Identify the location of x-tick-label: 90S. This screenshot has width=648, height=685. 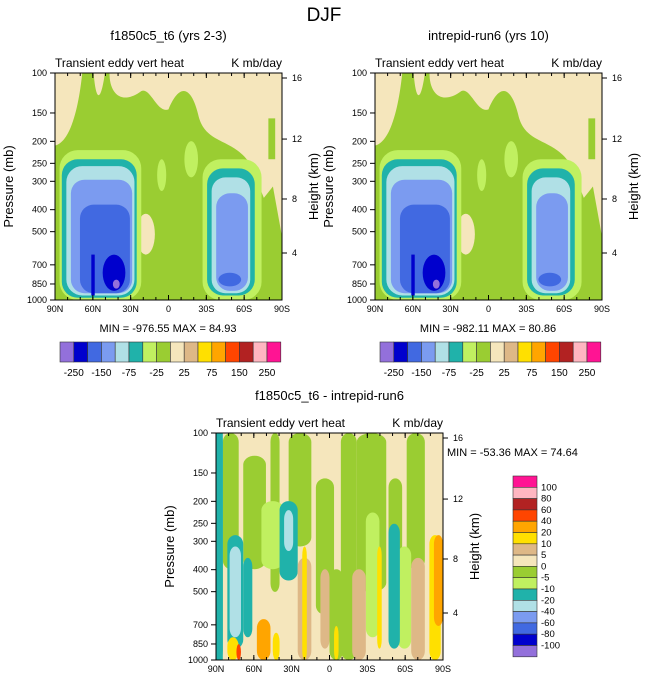
(602, 309).